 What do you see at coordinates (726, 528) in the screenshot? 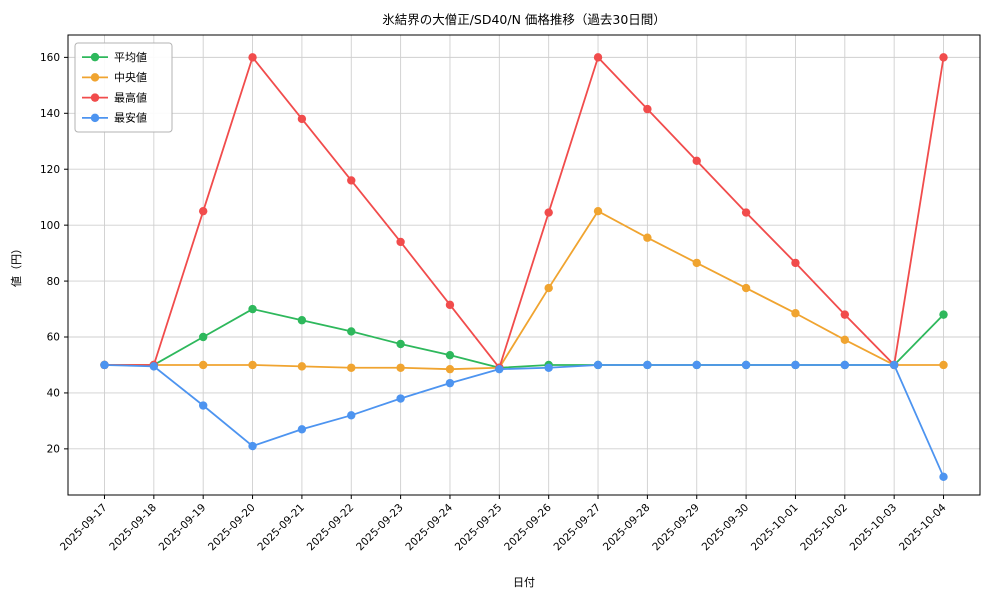
I see `x-tick-label: 2025-09-30` at bounding box center [726, 528].